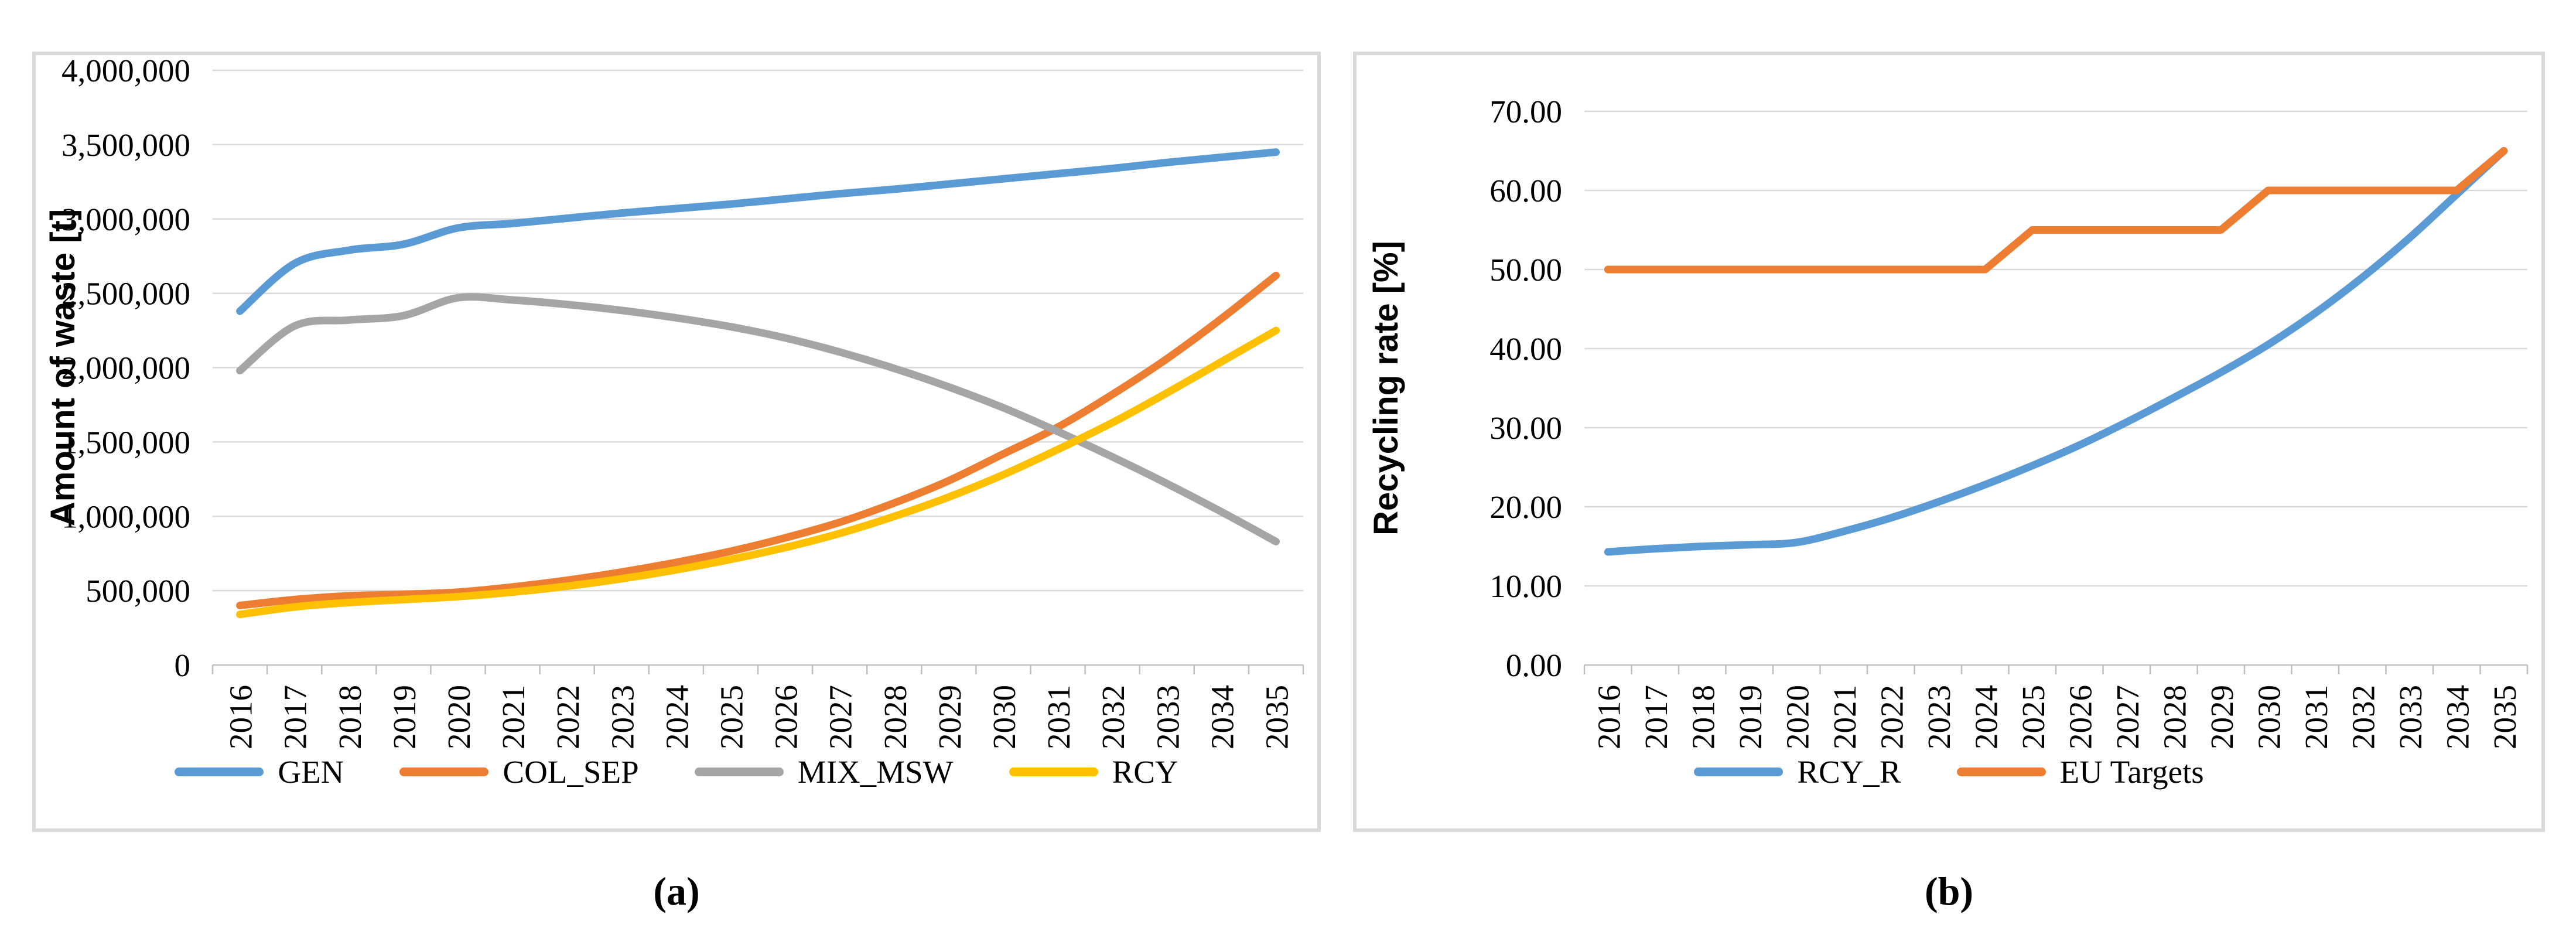 This screenshot has width=2576, height=938. I want to click on y-tick-label: 50.00, so click(1526, 270).